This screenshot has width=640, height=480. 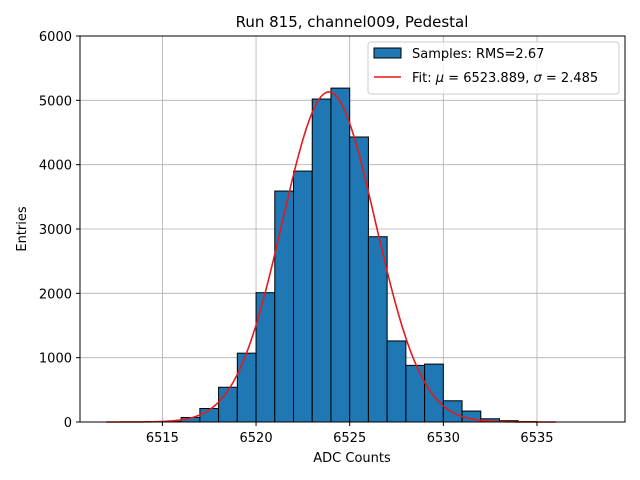 I want to click on legend-box, so click(x=493, y=68).